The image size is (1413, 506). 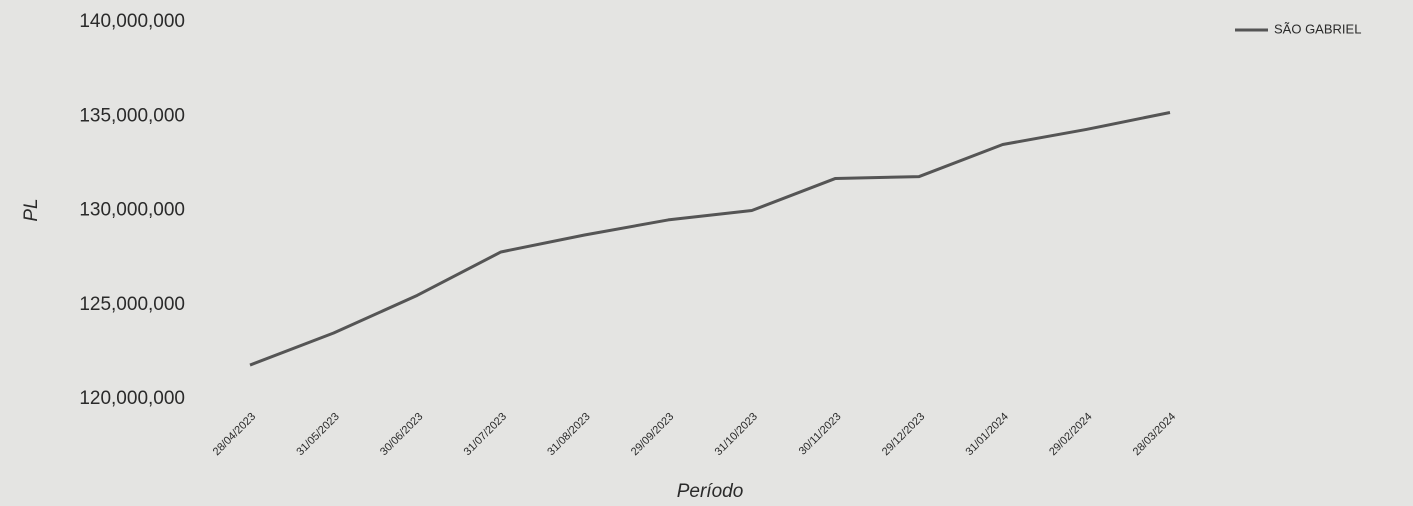 I want to click on legend-label: SÃO GABRIEL, so click(x=1317, y=28).